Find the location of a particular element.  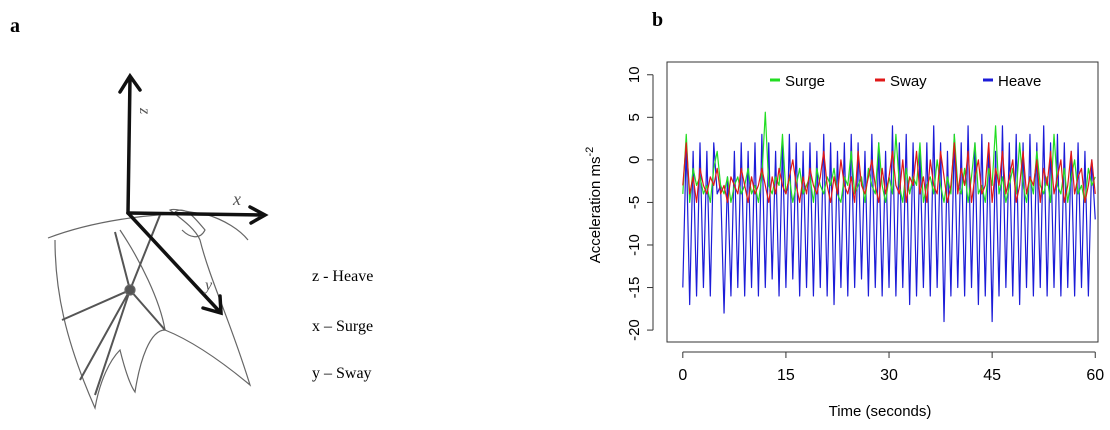

wing-left is located at coordinates (110, 320).